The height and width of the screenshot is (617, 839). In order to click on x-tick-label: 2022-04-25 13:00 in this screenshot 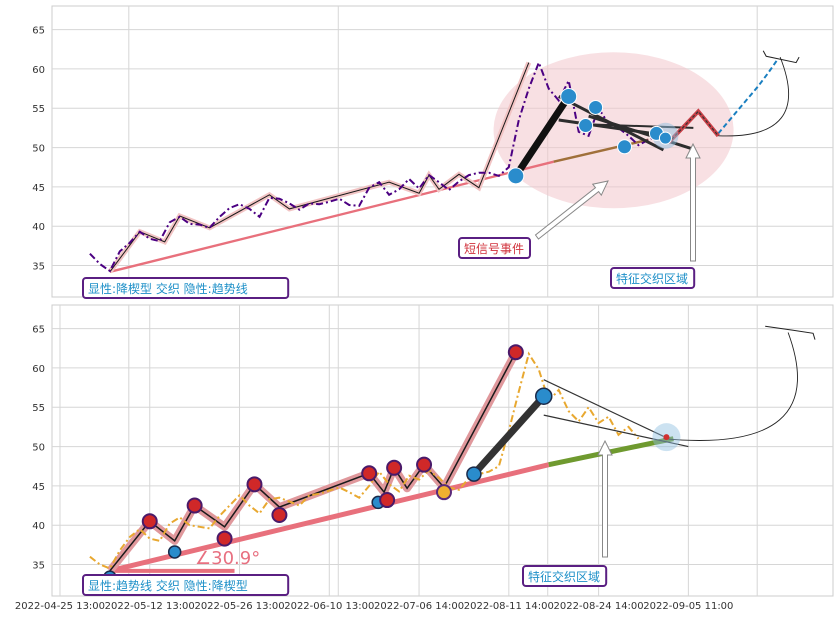, I will do `click(60, 606)`.